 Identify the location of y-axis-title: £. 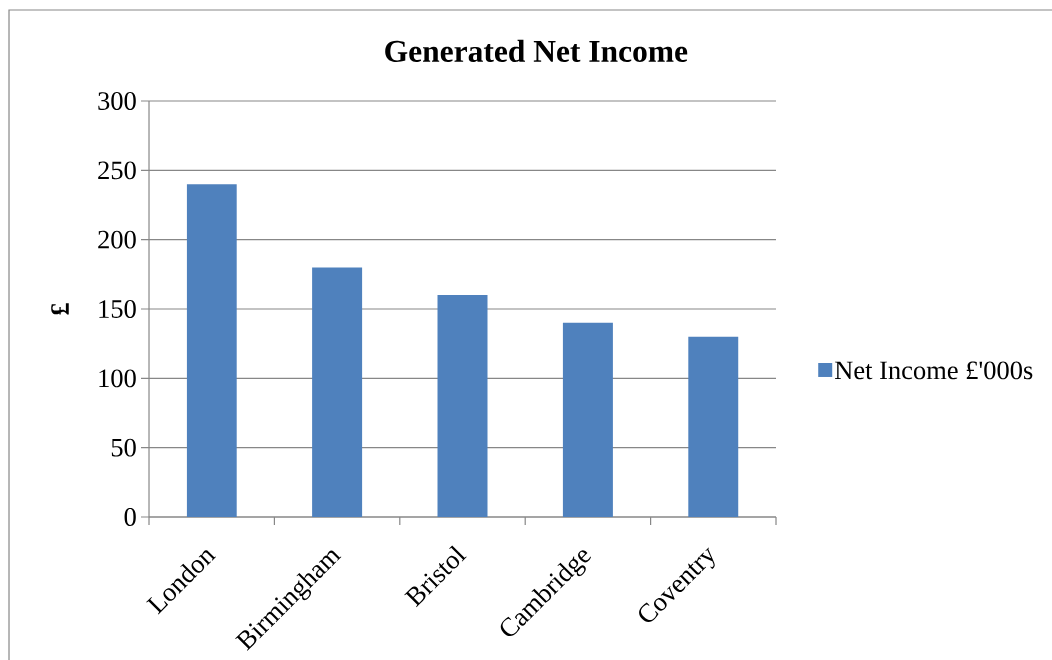
(60, 309).